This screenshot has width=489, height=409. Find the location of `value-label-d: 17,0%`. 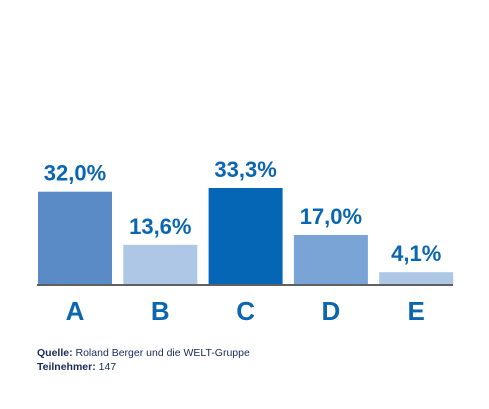

value-label-d: 17,0% is located at coordinates (331, 216).